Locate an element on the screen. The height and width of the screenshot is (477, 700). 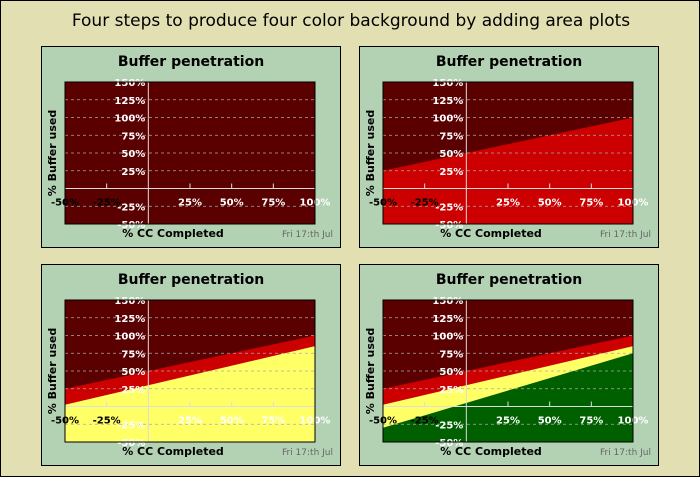
plot-background is located at coordinates (190, 153).